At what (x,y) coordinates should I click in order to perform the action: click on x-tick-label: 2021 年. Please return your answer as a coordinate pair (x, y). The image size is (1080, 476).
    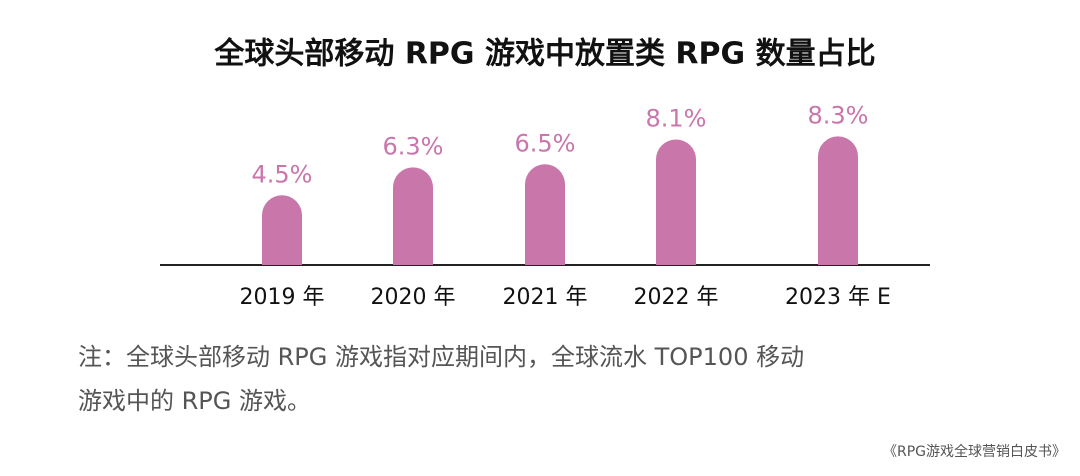
    Looking at the image, I should click on (545, 297).